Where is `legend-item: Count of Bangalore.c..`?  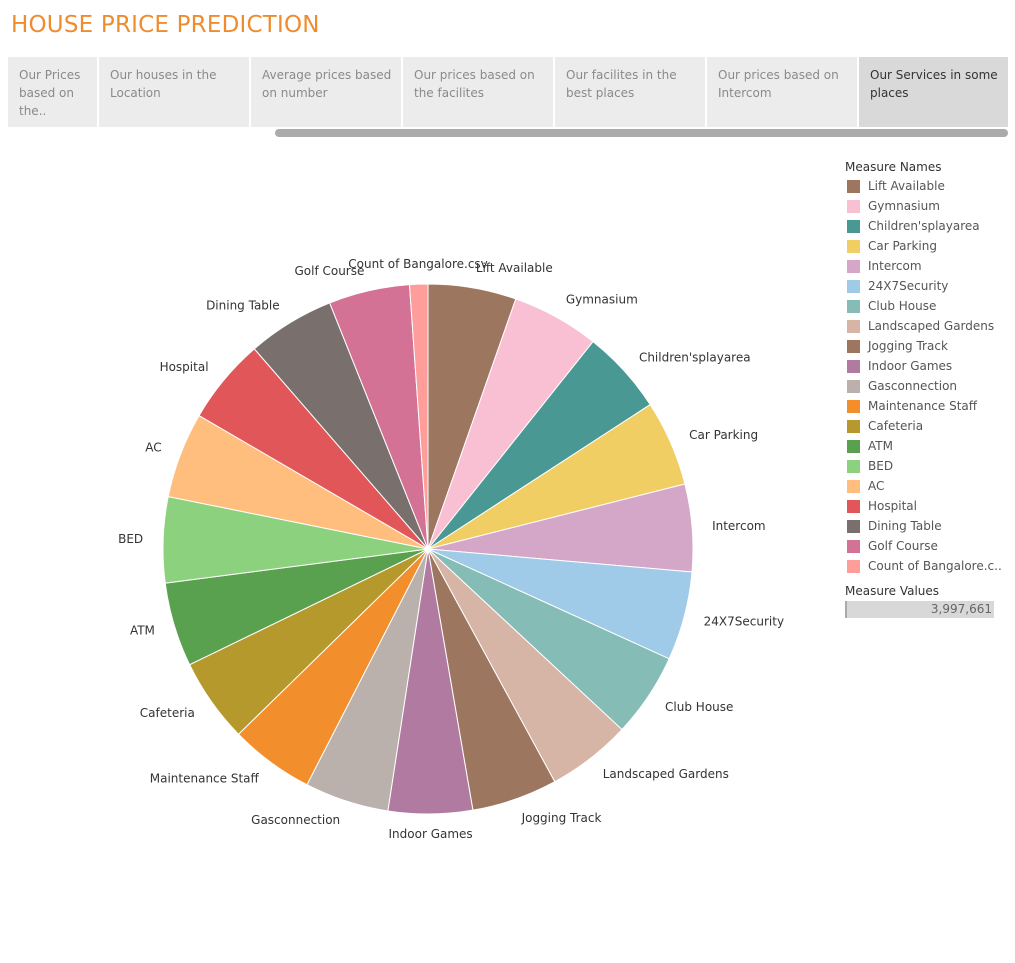 legend-item: Count of Bangalore.c.. is located at coordinates (925, 566).